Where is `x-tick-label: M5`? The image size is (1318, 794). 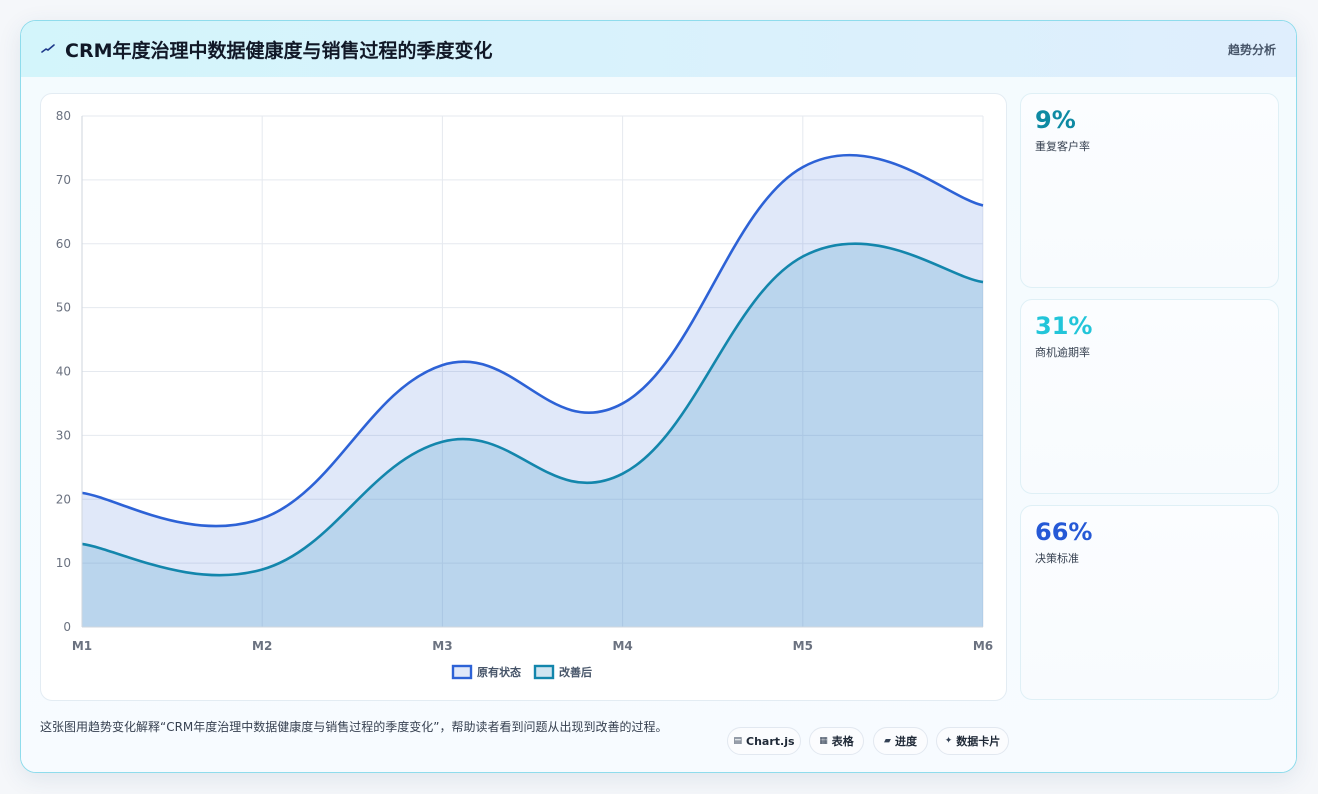 x-tick-label: M5 is located at coordinates (803, 646).